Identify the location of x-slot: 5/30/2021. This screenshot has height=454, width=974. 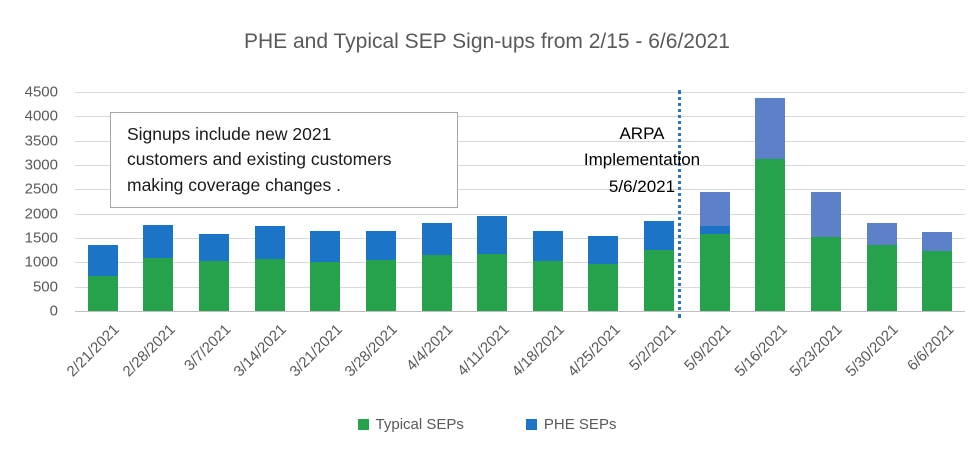
(876, 362).